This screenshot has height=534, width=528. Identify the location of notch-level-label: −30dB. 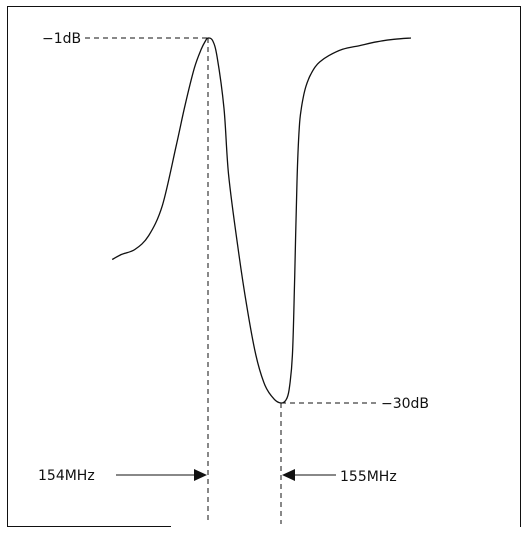
(405, 404).